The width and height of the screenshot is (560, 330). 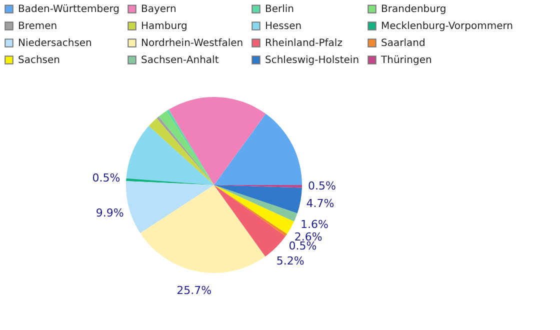 What do you see at coordinates (194, 291) in the screenshot?
I see `data-label: 25.7%` at bounding box center [194, 291].